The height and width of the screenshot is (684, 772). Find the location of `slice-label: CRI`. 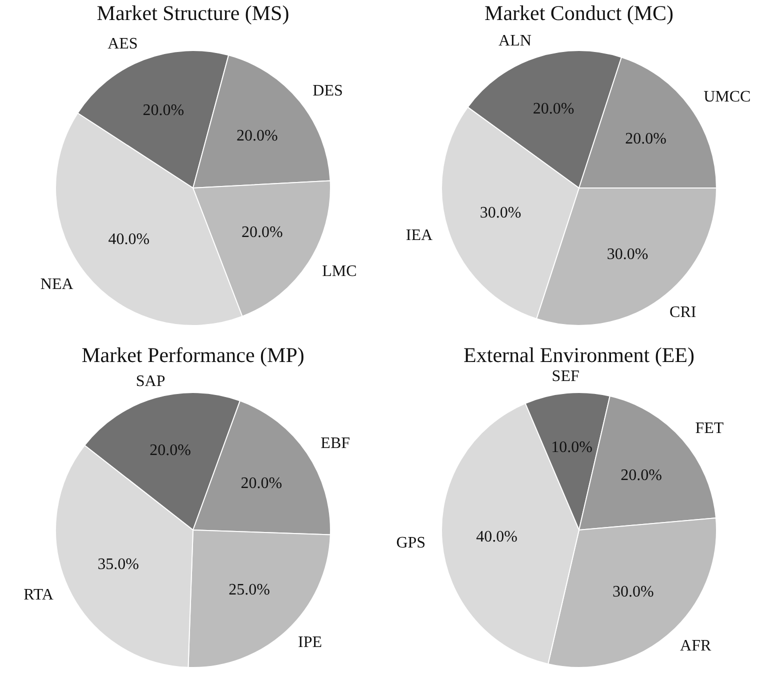

slice-label: CRI is located at coordinates (683, 312).